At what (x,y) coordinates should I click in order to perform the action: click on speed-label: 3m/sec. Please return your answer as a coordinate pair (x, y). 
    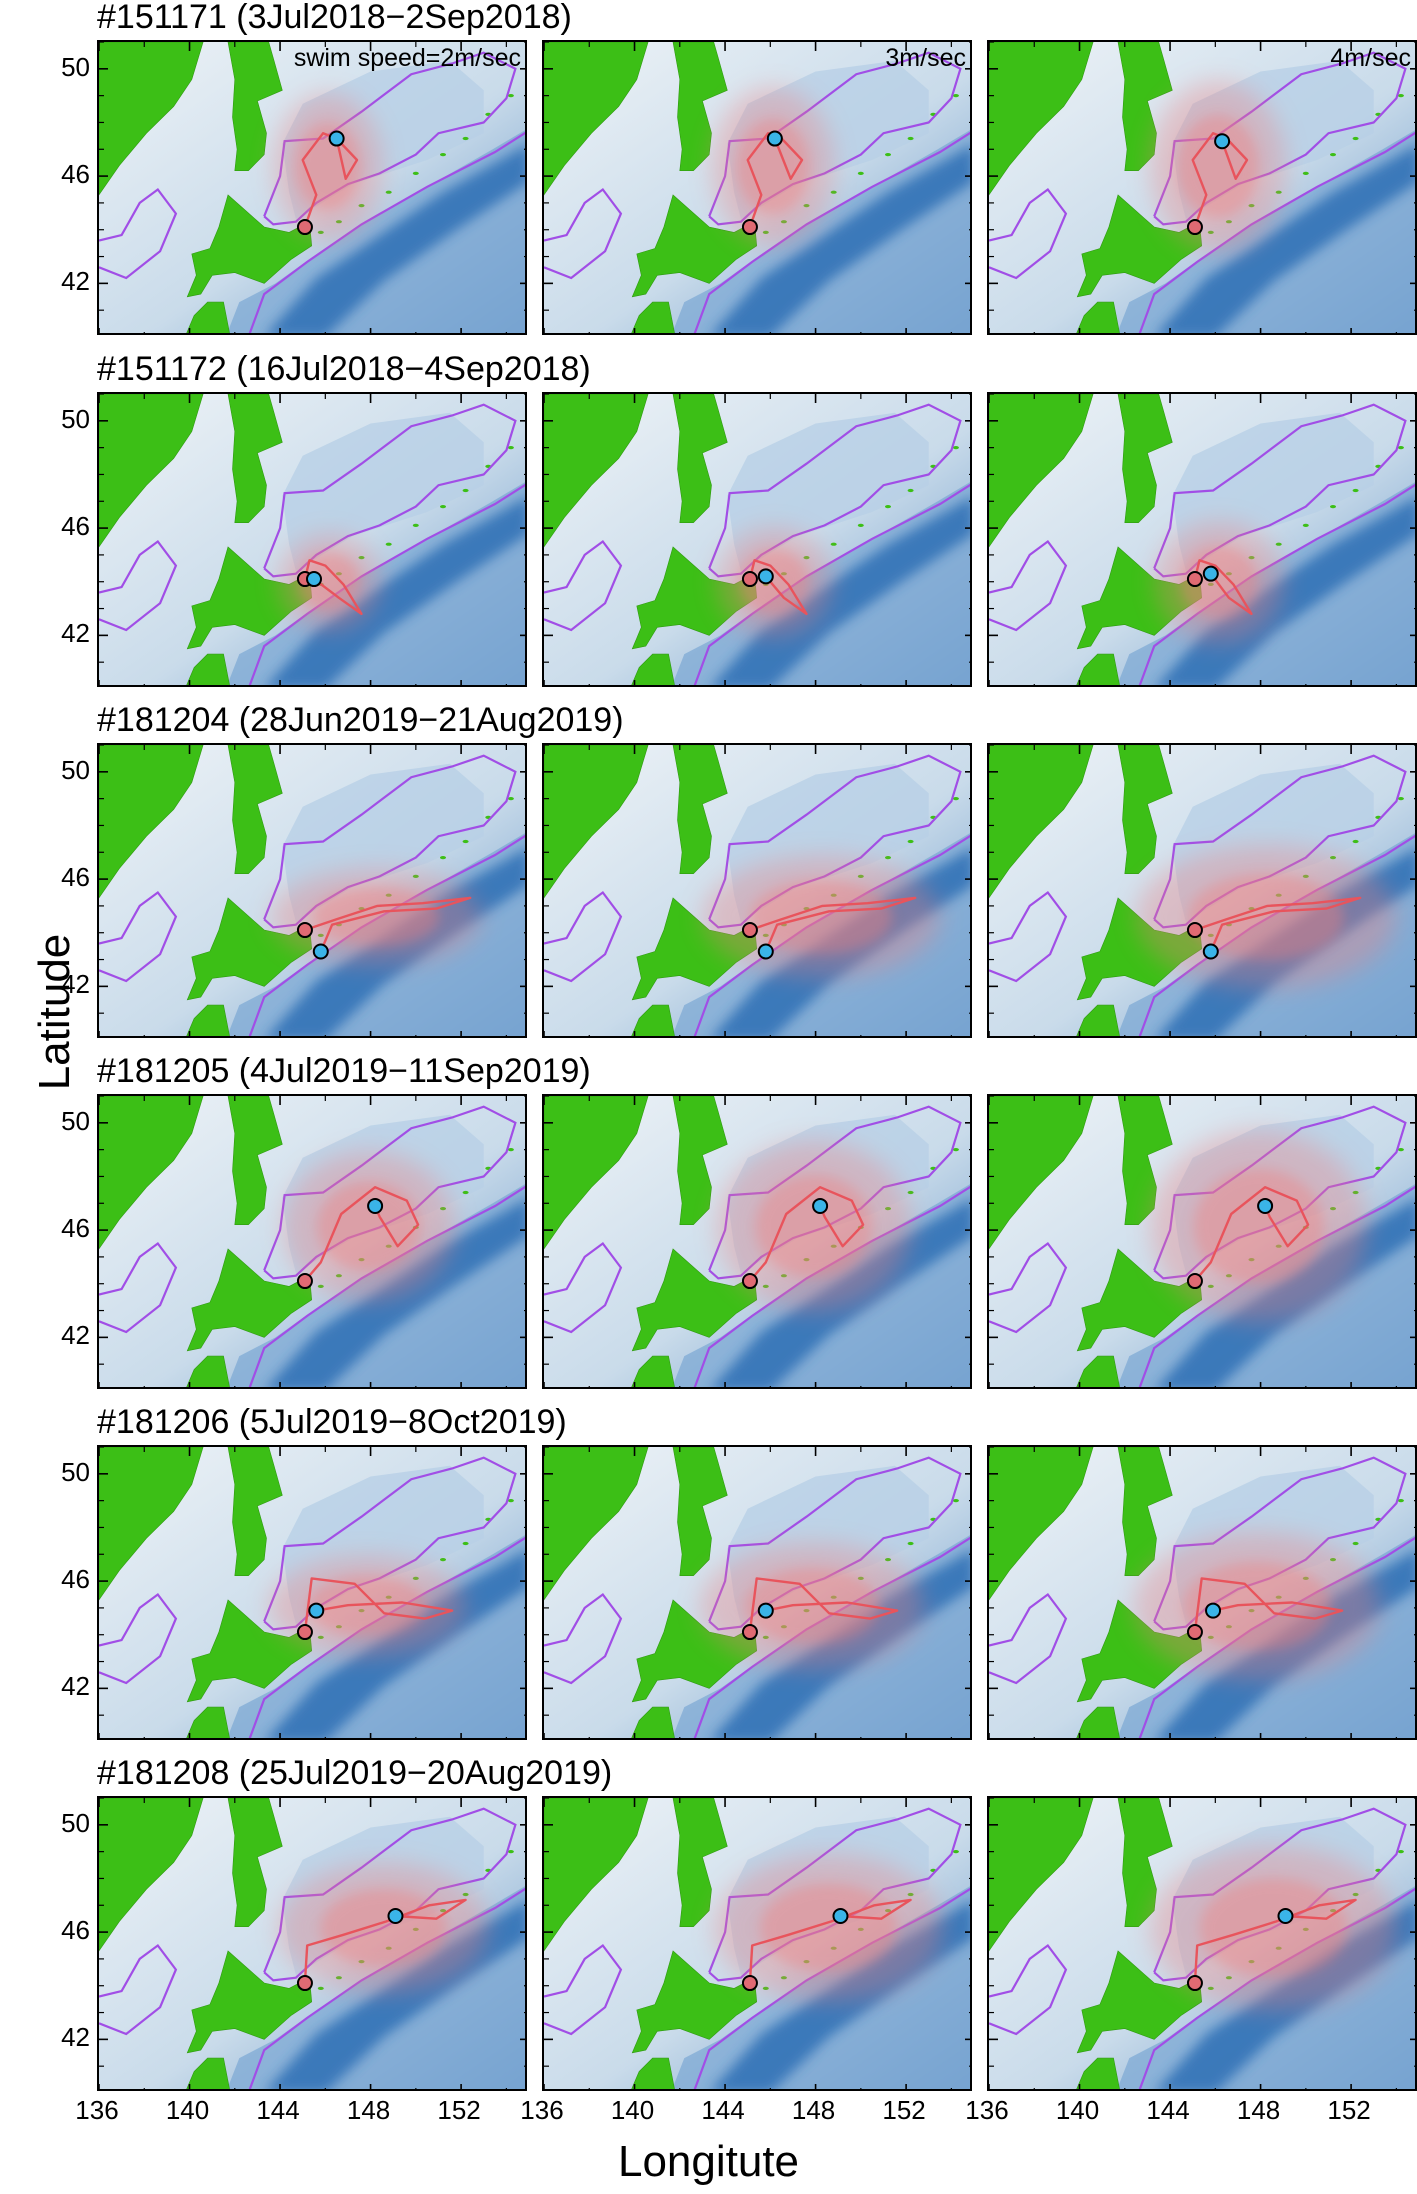
    Looking at the image, I should click on (925, 58).